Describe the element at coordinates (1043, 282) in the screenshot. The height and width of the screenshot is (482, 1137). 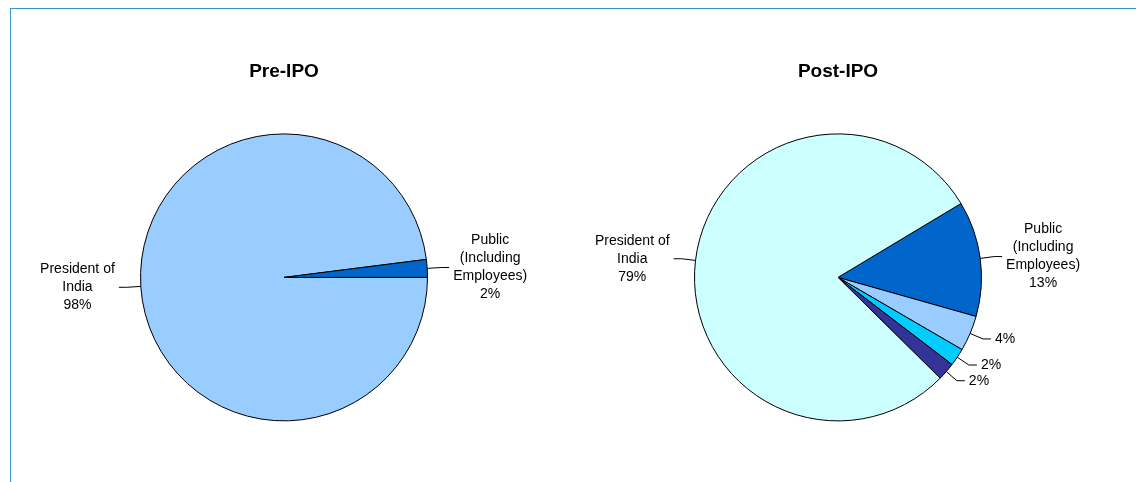
I see `data-label: 13%` at that location.